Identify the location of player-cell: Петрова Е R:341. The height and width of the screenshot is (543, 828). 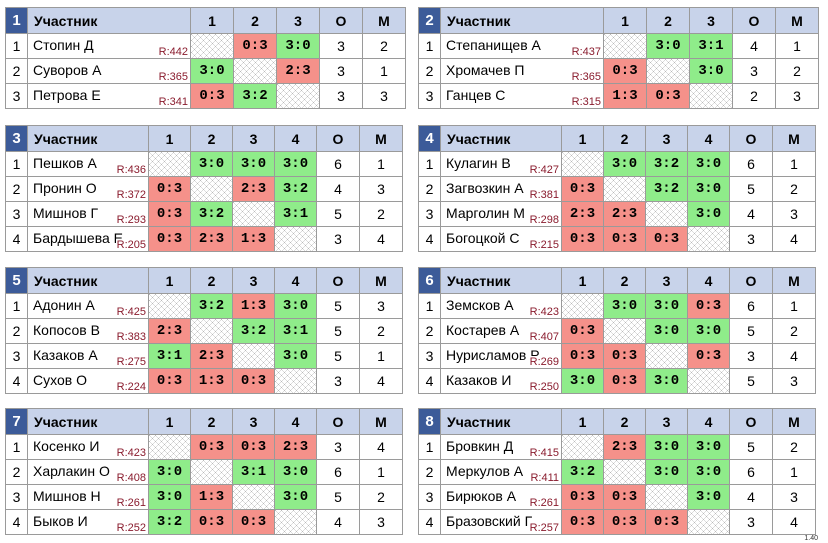
(109, 96).